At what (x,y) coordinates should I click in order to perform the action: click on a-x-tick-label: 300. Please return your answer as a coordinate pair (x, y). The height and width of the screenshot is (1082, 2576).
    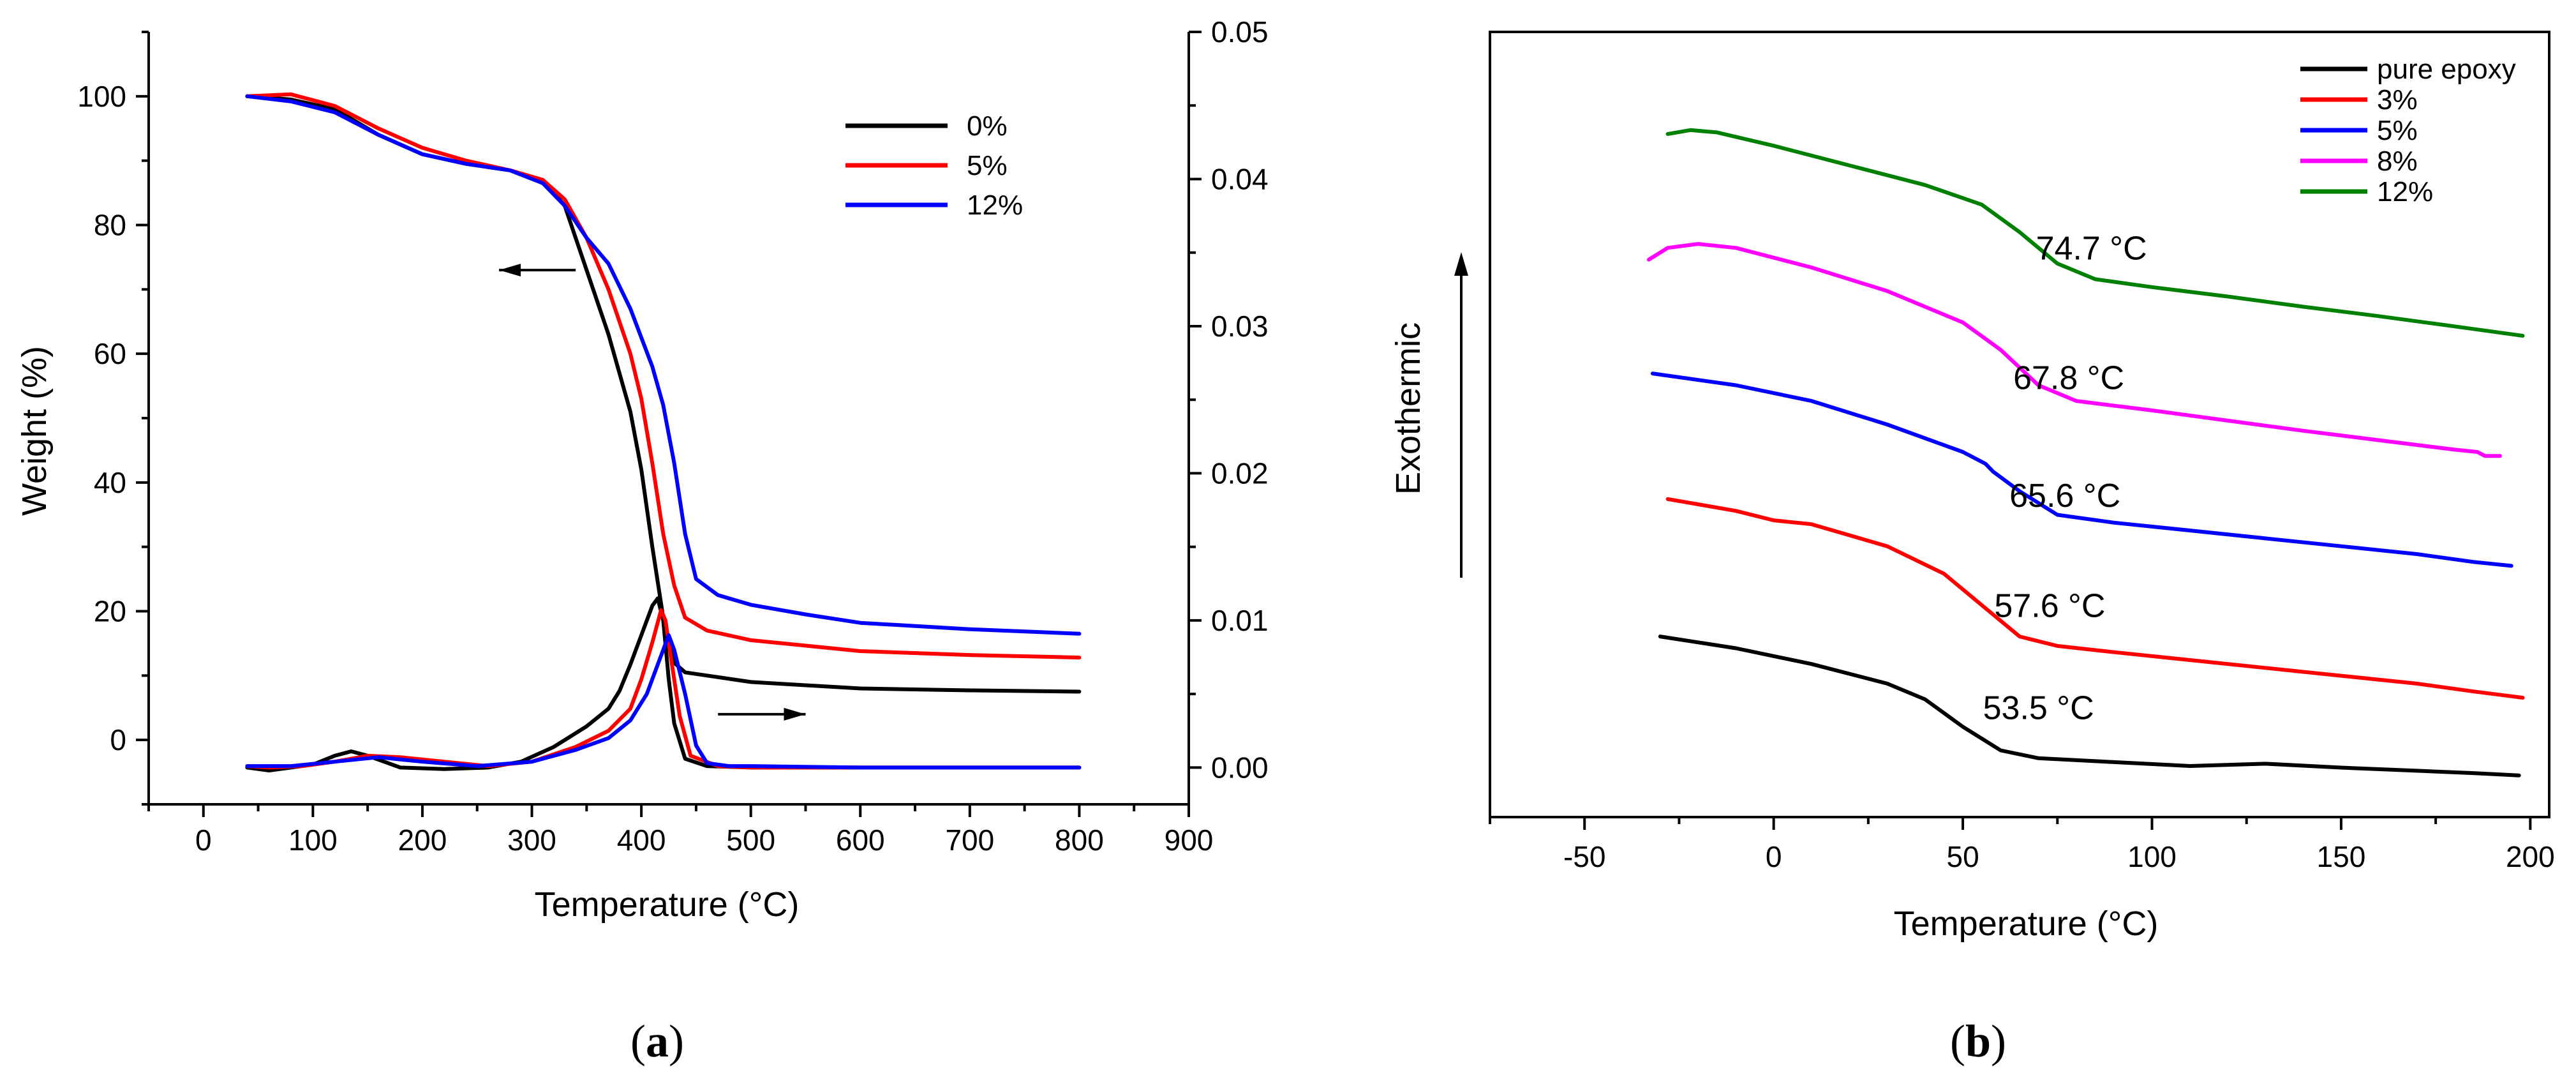
    Looking at the image, I should click on (531, 840).